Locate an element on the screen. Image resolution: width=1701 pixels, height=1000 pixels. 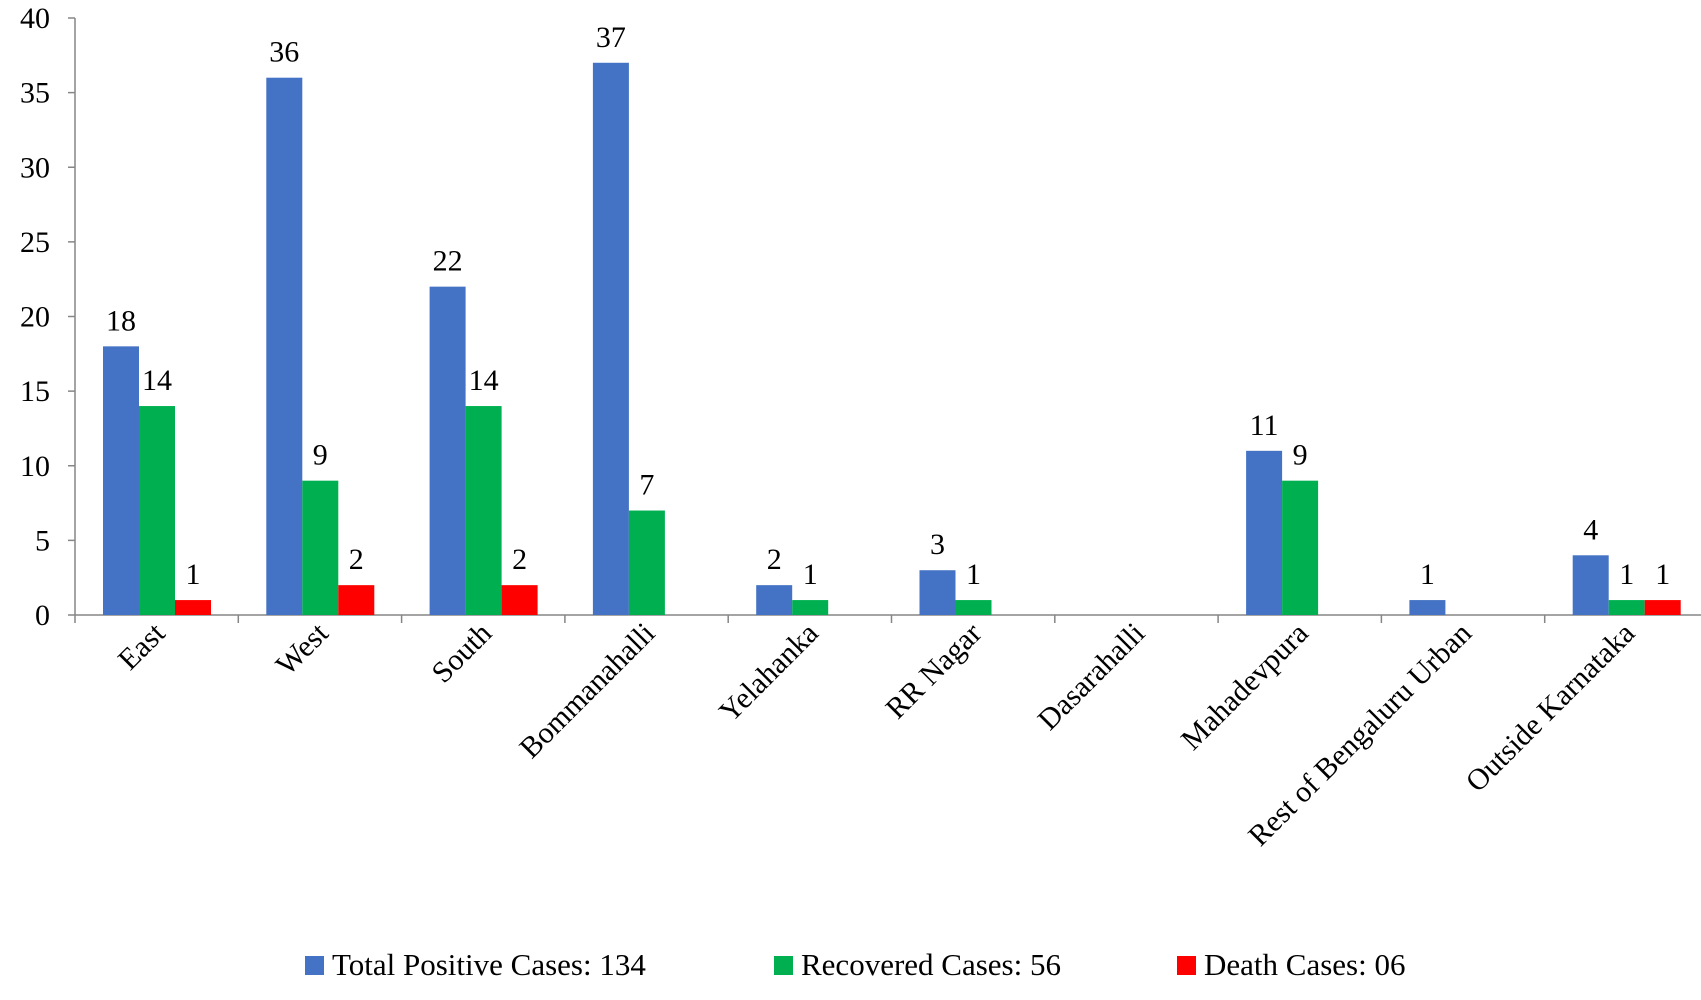
legend-label: Recovered Cases: 56 is located at coordinates (931, 964).